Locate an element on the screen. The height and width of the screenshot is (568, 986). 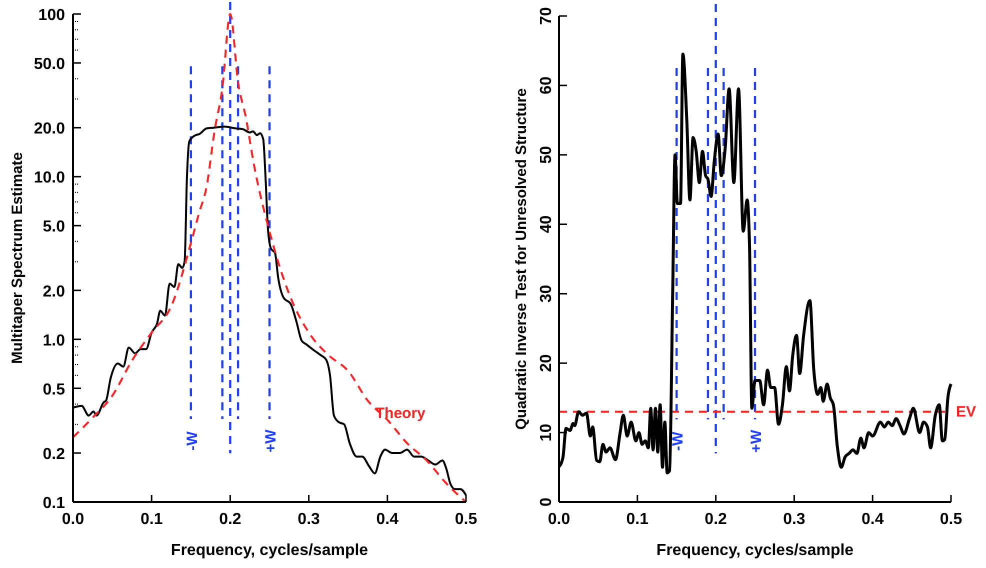
y-tick-label: 0.1 is located at coordinates (54, 503).